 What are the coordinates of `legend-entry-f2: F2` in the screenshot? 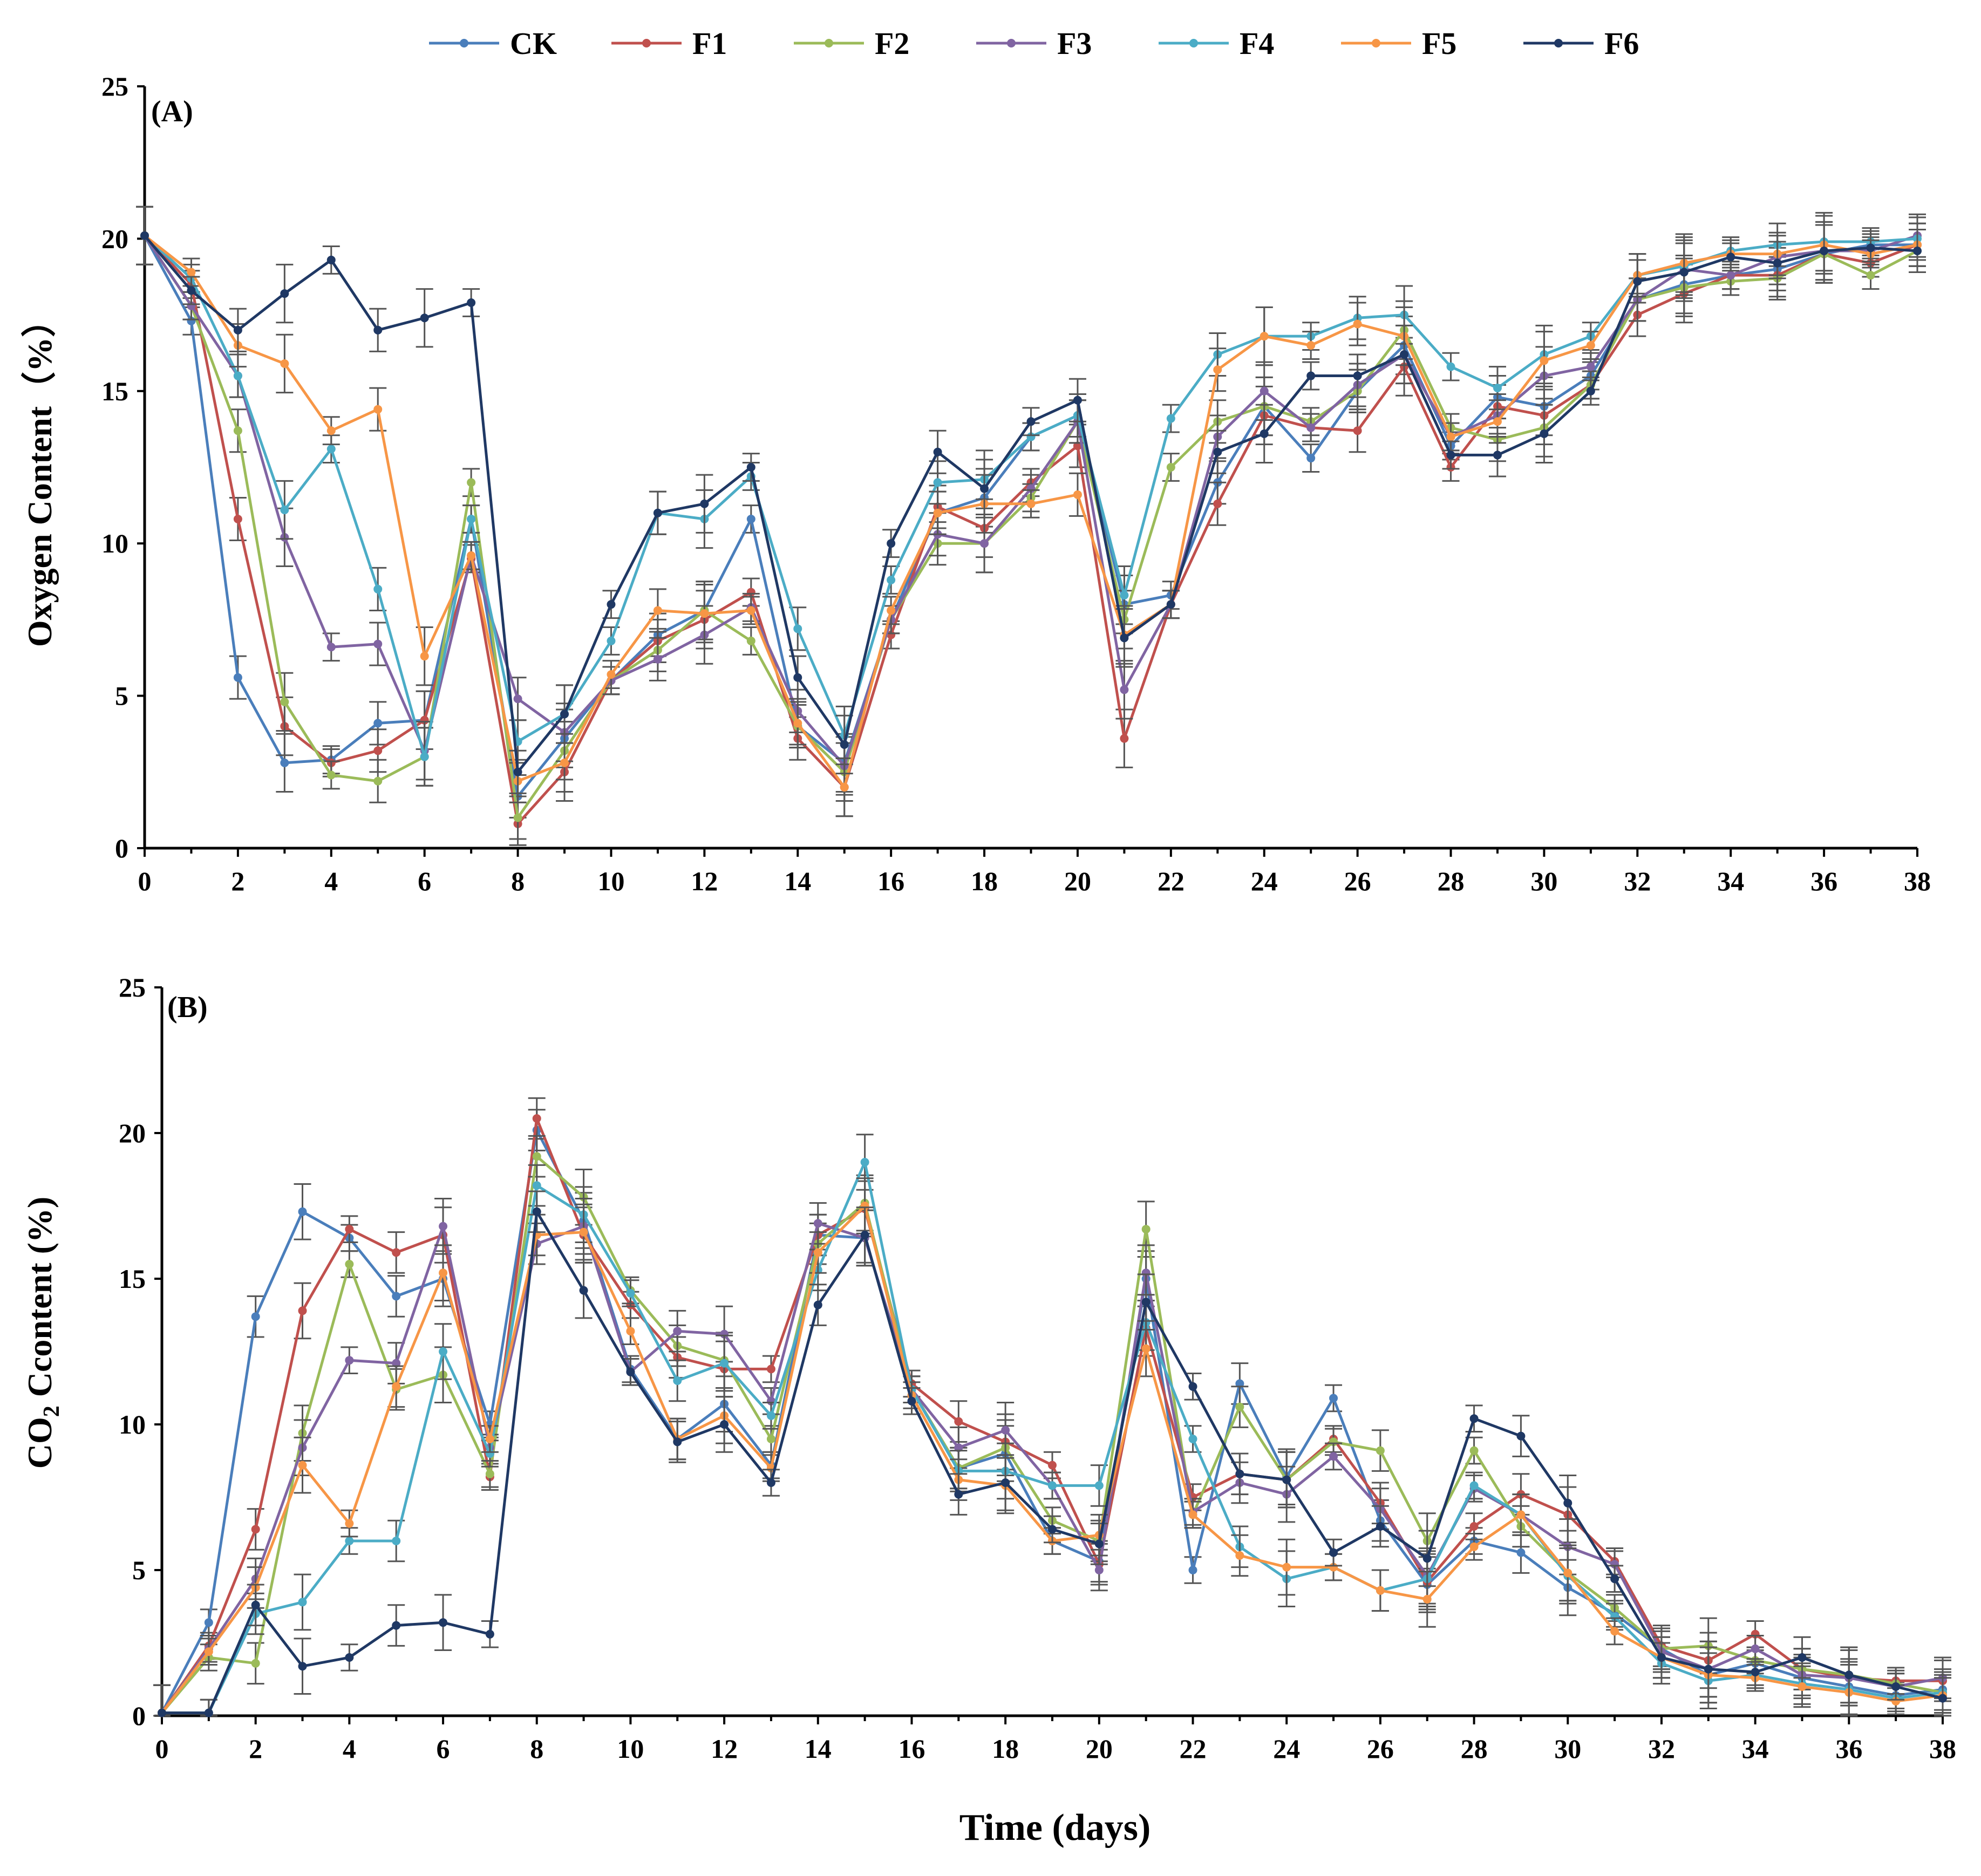 It's located at (852, 43).